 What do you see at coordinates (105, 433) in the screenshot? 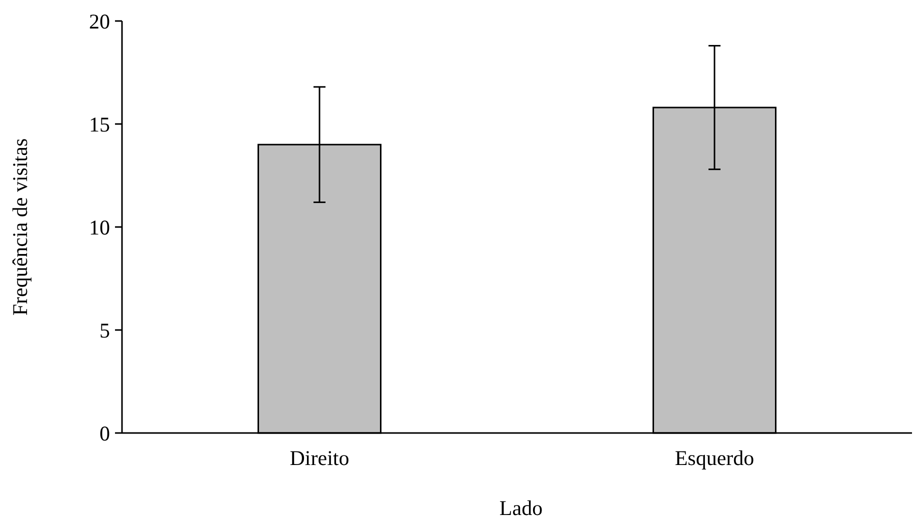
I see `y-tick-label: 0` at bounding box center [105, 433].